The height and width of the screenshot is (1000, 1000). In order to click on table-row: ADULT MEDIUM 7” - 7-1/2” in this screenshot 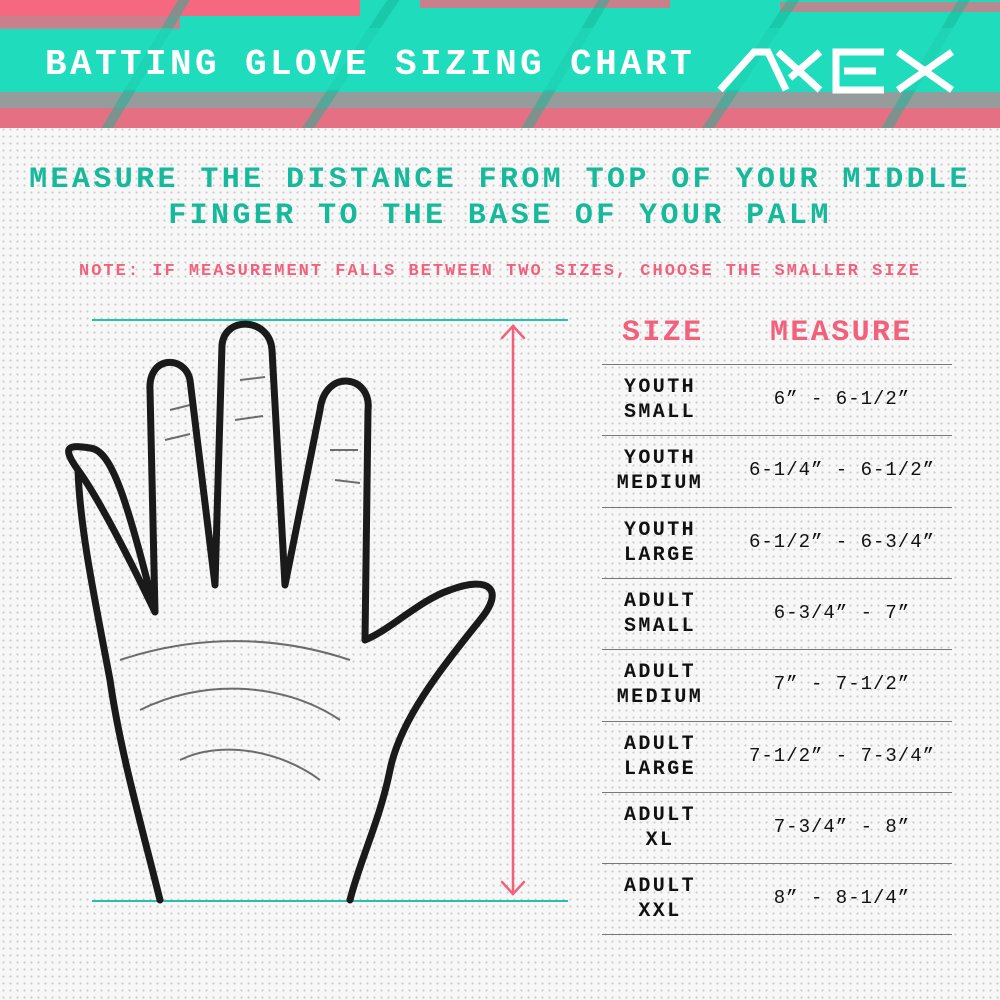, I will do `click(777, 684)`.